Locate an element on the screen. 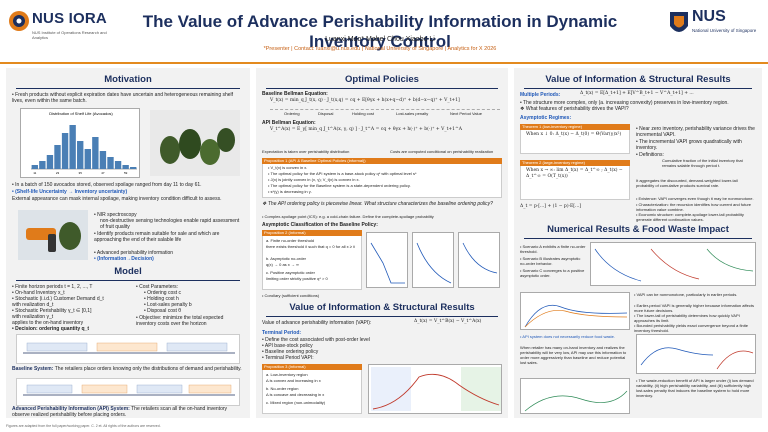  terminal-1: • API base-stock policy is located at coordinates (287, 346).